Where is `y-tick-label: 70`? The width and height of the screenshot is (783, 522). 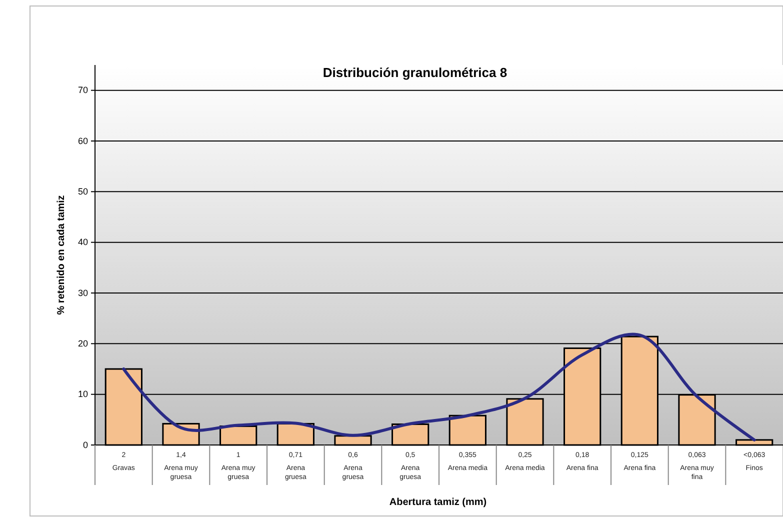 y-tick-label: 70 is located at coordinates (83, 90).